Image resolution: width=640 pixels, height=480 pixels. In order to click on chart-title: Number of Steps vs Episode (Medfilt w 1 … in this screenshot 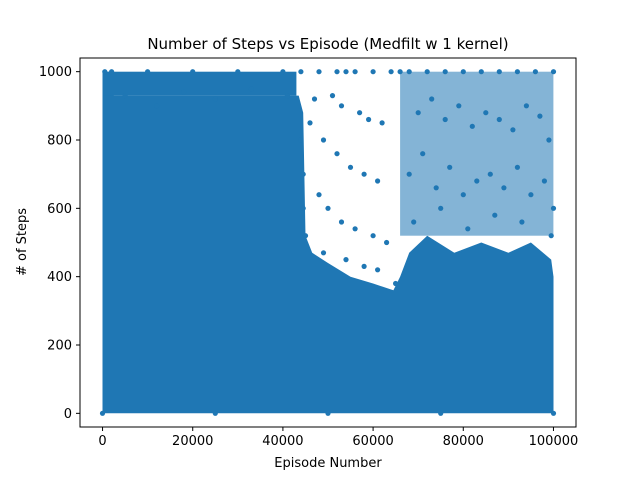, I will do `click(327, 44)`.